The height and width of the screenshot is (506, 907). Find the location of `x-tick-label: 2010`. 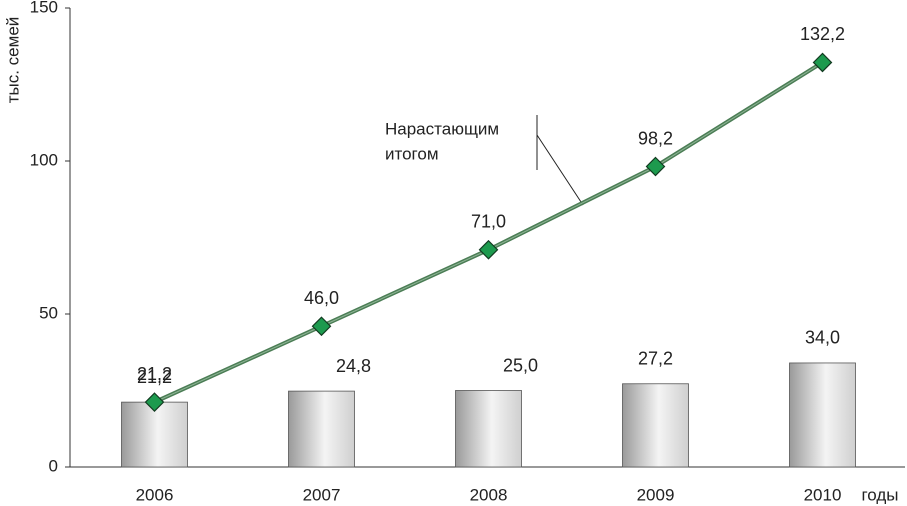

x-tick-label: 2010 is located at coordinates (823, 494).